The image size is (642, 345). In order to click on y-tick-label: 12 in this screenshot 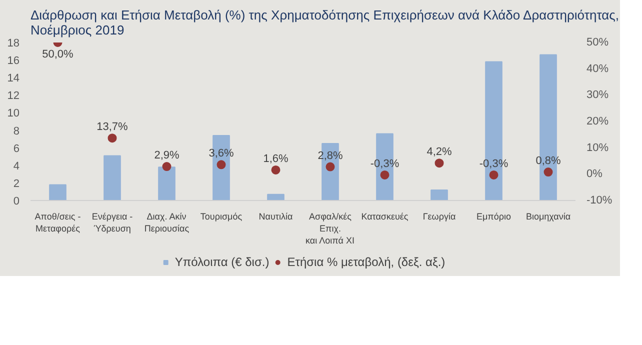, I will do `click(13, 96)`.